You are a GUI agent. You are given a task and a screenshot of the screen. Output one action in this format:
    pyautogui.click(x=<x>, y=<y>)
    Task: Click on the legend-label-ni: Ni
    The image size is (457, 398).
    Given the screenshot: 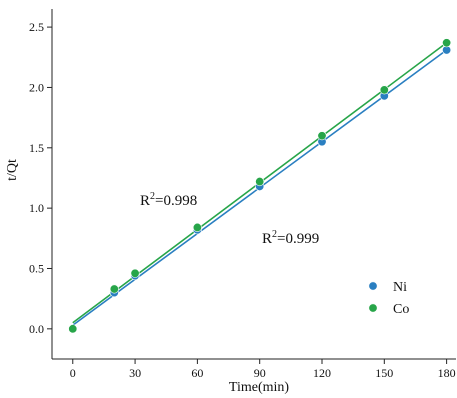 What is the action you would take?
    pyautogui.click(x=400, y=287)
    